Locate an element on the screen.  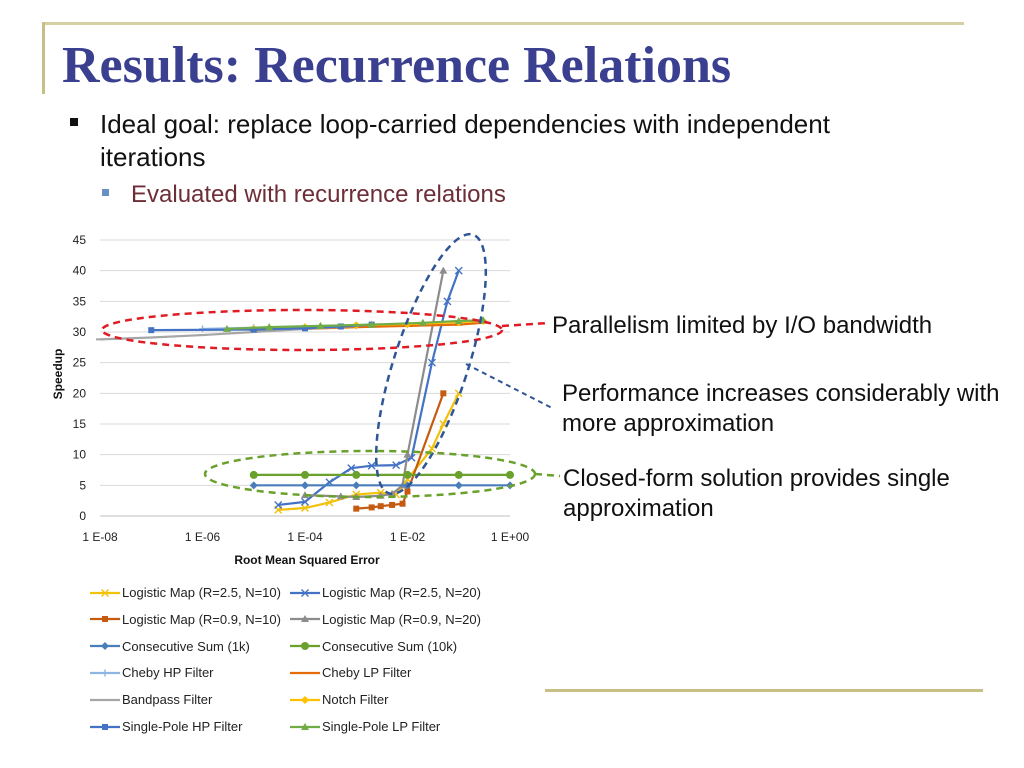
legend-label: Single-Pole LP Filter is located at coordinates (381, 726).